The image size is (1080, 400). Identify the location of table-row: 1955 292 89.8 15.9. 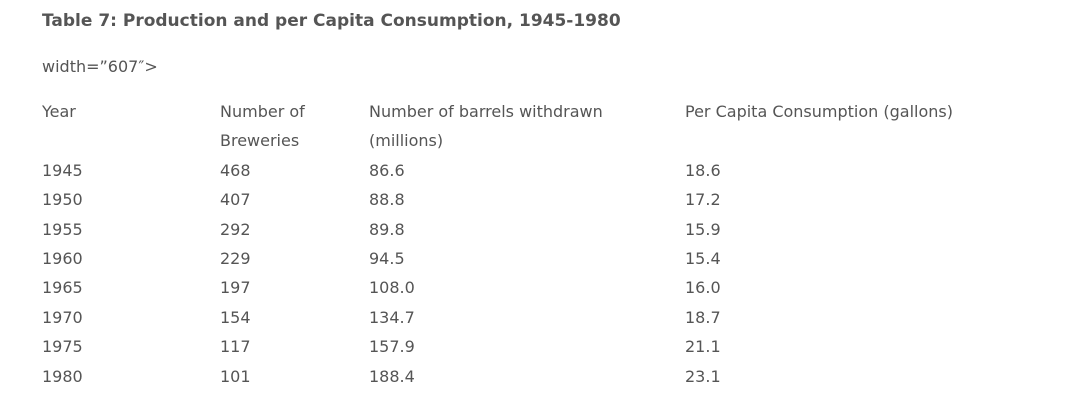
(513, 229).